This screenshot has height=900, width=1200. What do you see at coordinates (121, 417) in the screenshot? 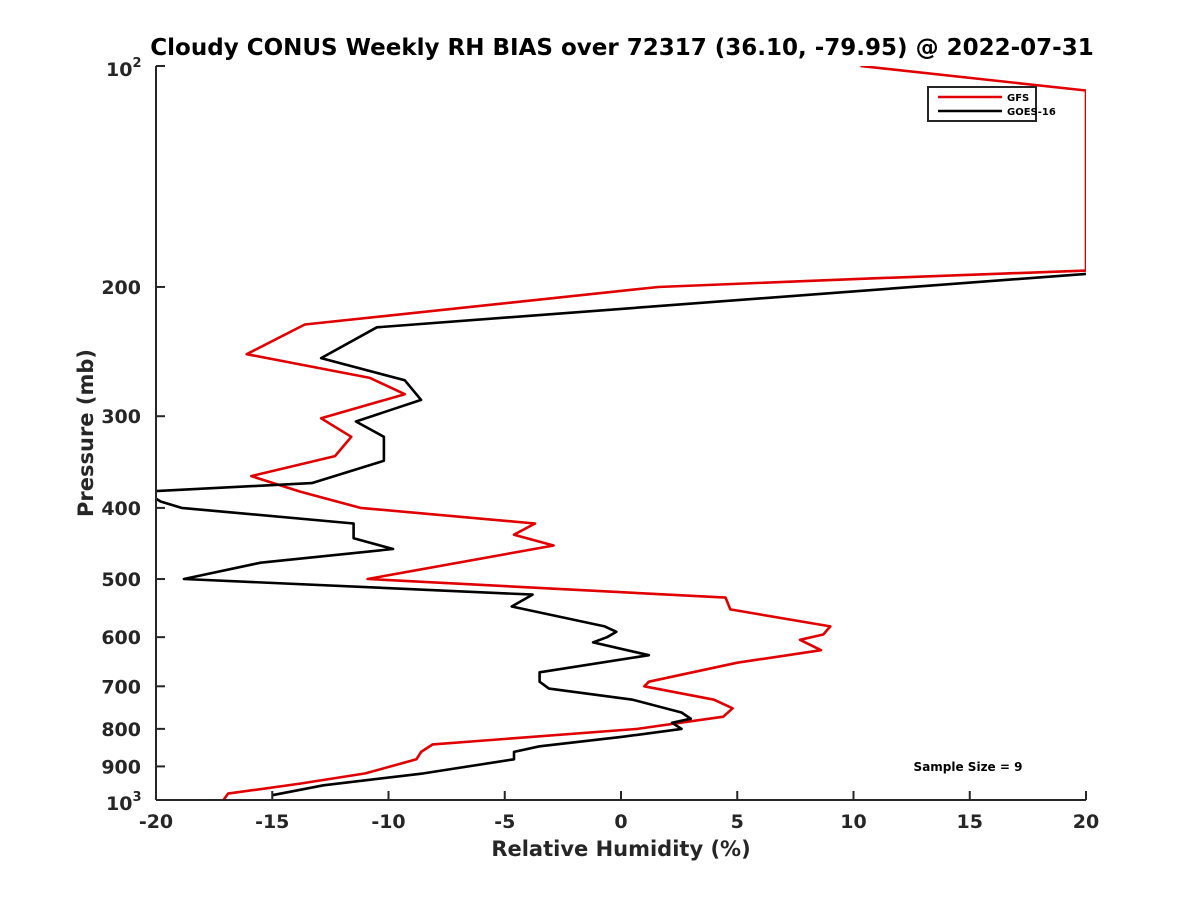
I see `y-tick-label: 300` at bounding box center [121, 417].